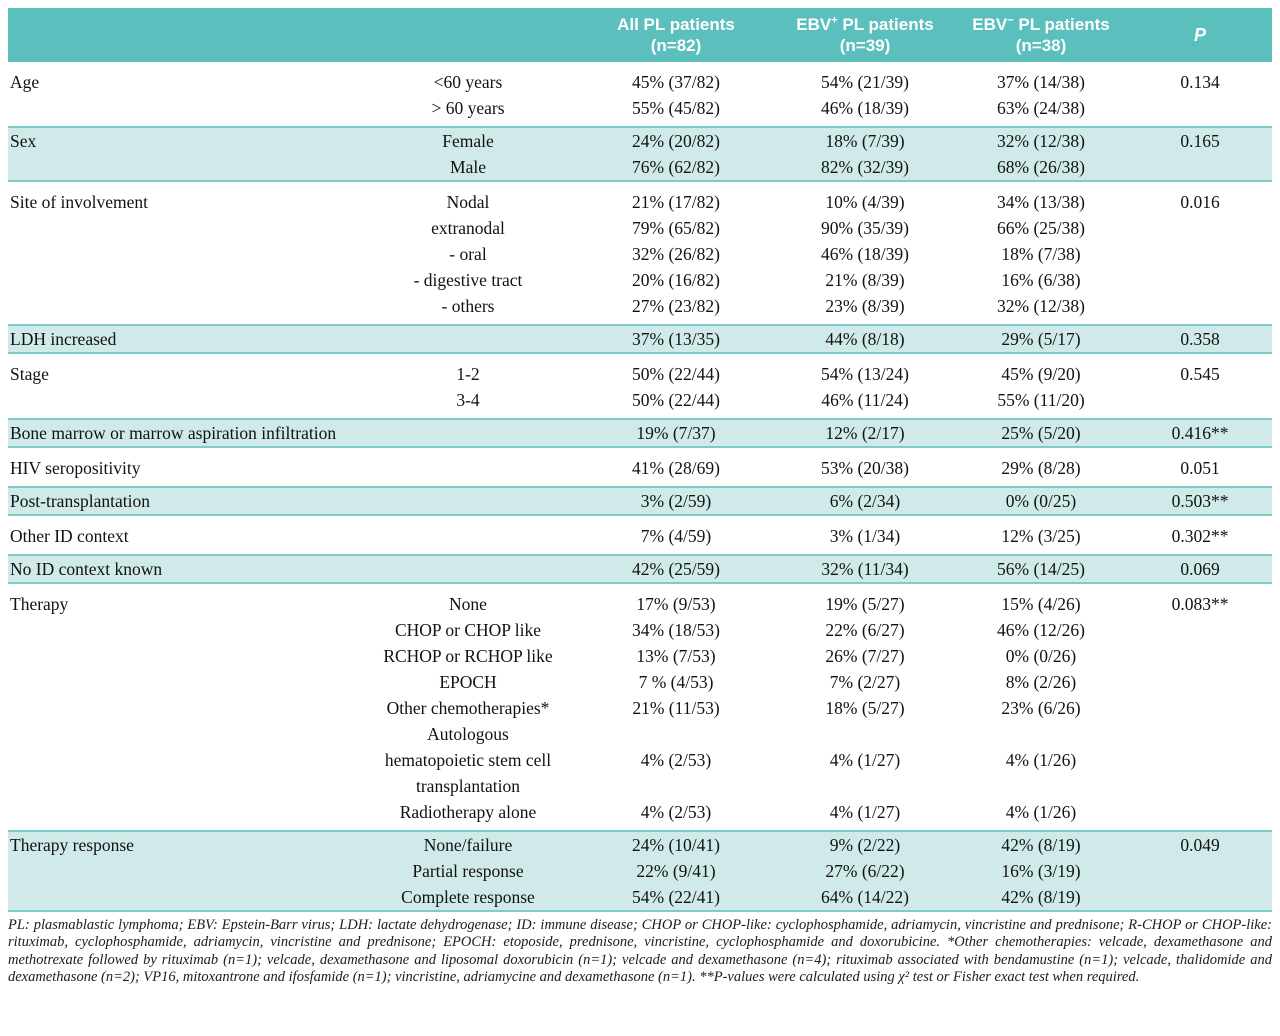 The width and height of the screenshot is (1280, 1036). I want to click on value-ebv-positive: 64% (14/22), so click(865, 898).